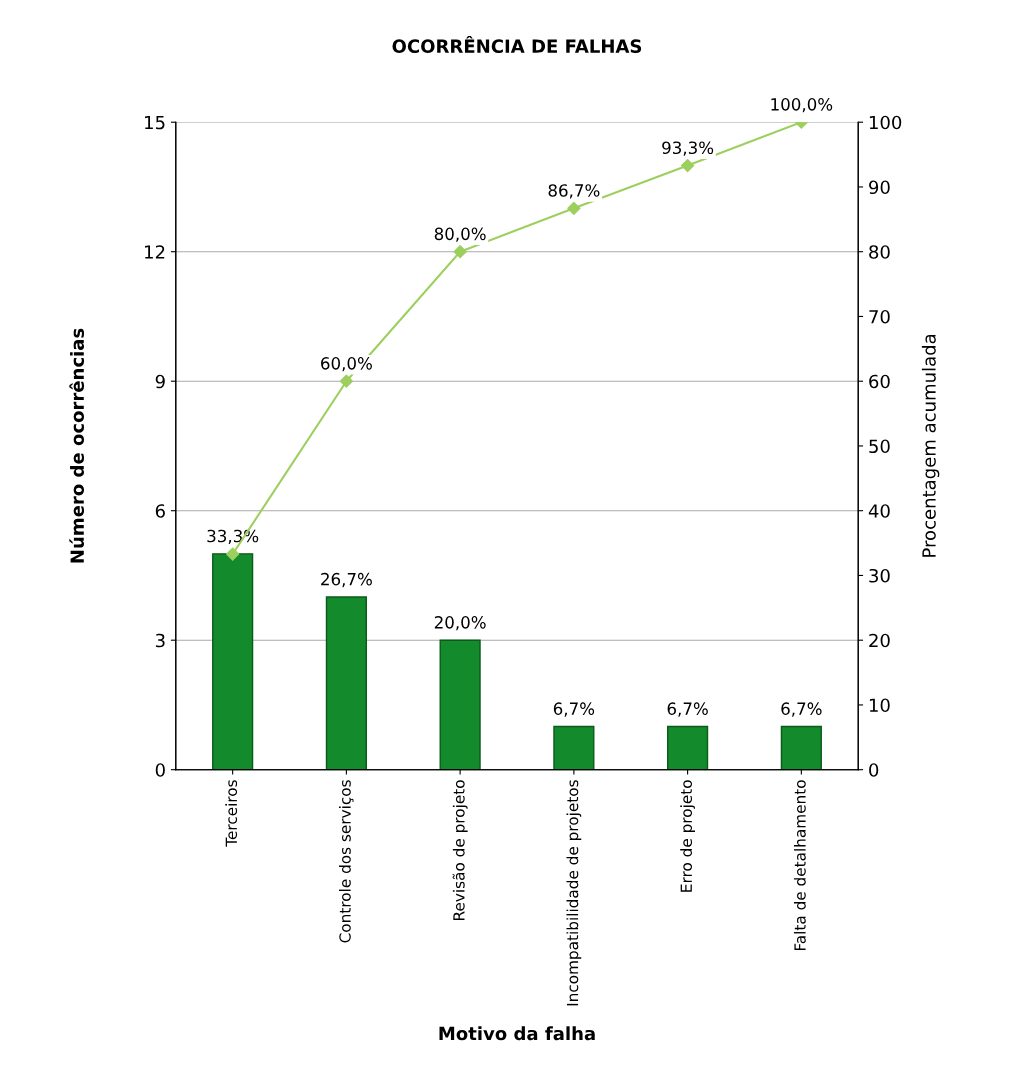  Describe the element at coordinates (460, 623) in the screenshot. I see `annotation: 20,0%` at that location.